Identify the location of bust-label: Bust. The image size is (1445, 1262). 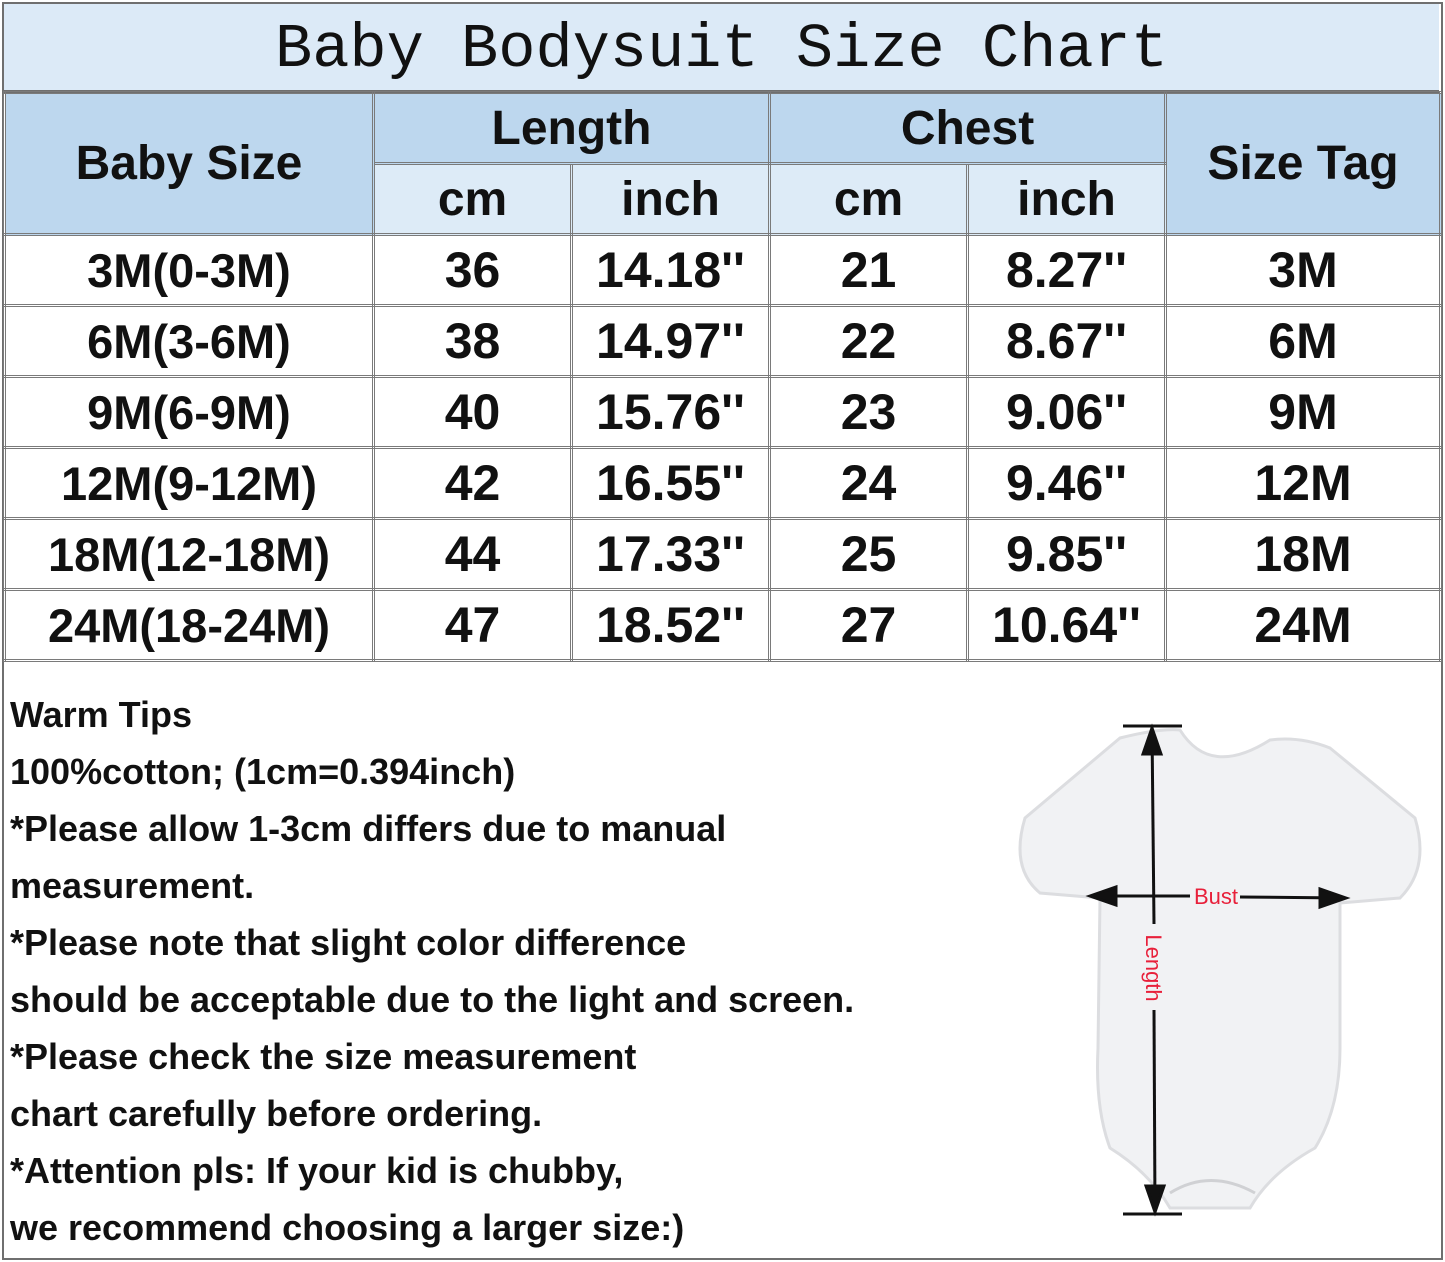
(1216, 896).